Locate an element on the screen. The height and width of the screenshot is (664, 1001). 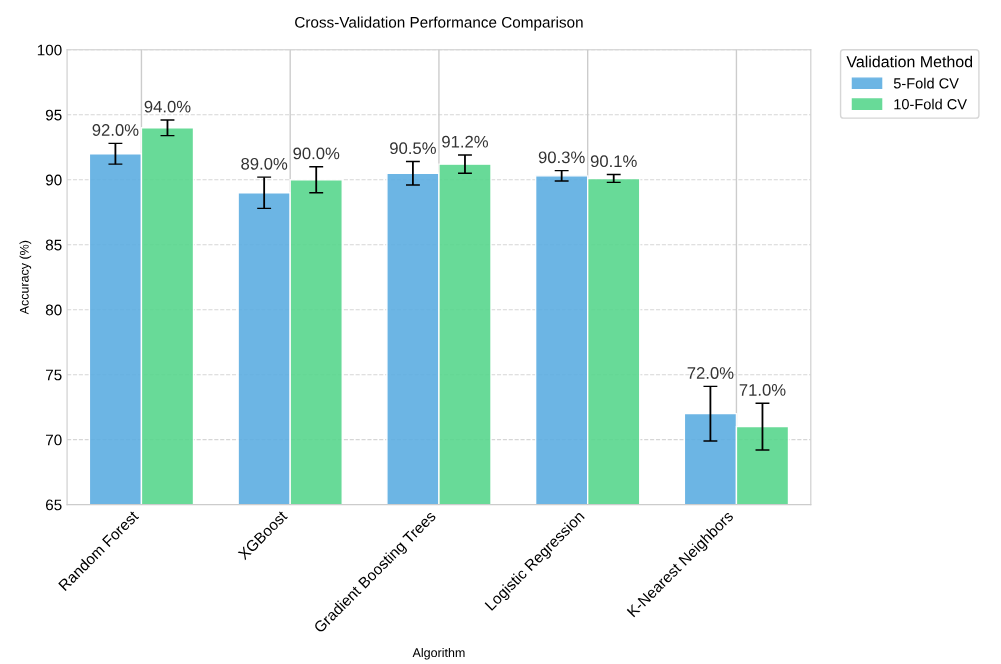
legend-label: 5-Fold CV is located at coordinates (926, 83).